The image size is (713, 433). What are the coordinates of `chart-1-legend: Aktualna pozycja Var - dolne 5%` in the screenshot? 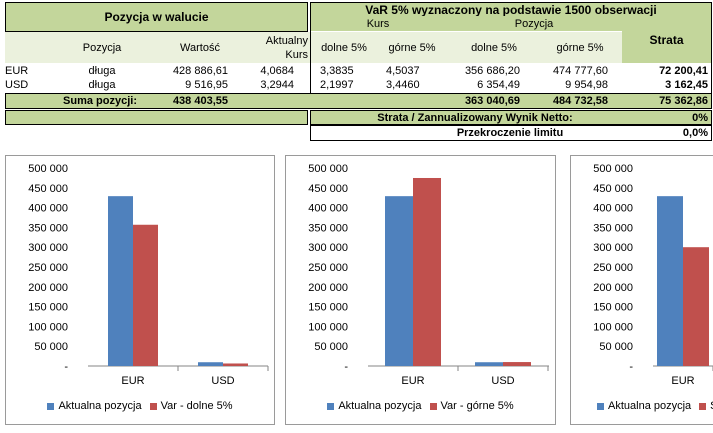 It's located at (140, 406).